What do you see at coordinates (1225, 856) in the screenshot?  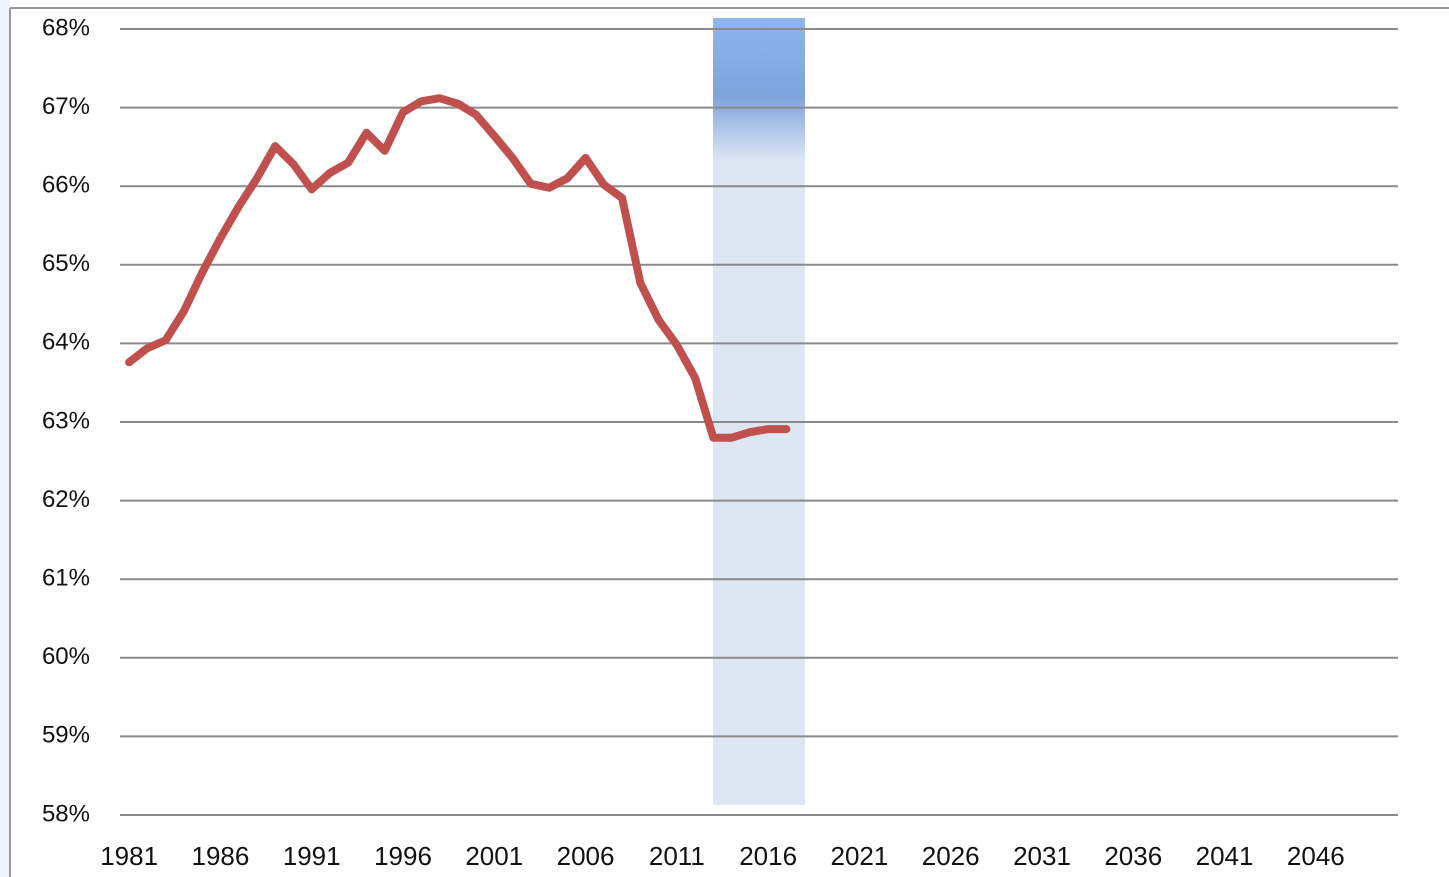 I see `x-tick-label: 2041` at bounding box center [1225, 856].